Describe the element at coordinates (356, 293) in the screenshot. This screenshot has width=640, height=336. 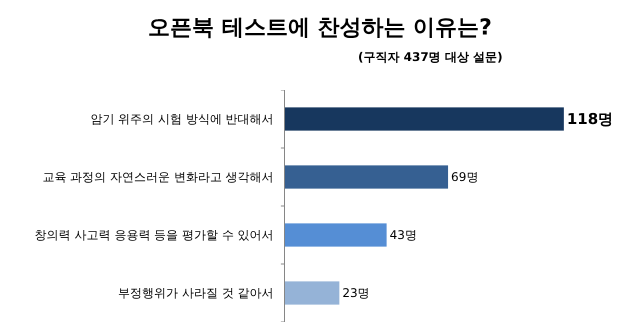
I see `data-label: 23명` at that location.